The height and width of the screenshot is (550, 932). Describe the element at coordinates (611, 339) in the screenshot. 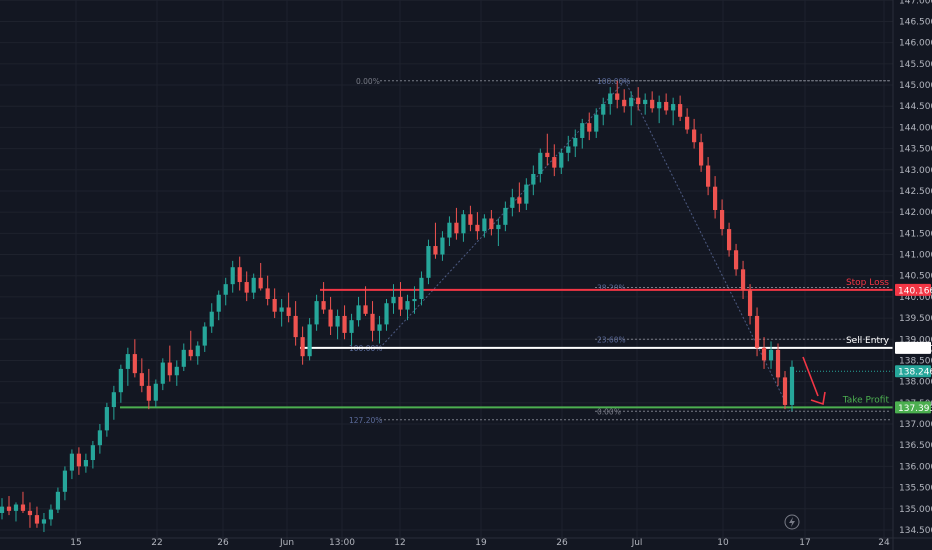

I see `fib-label: 23.60%` at that location.